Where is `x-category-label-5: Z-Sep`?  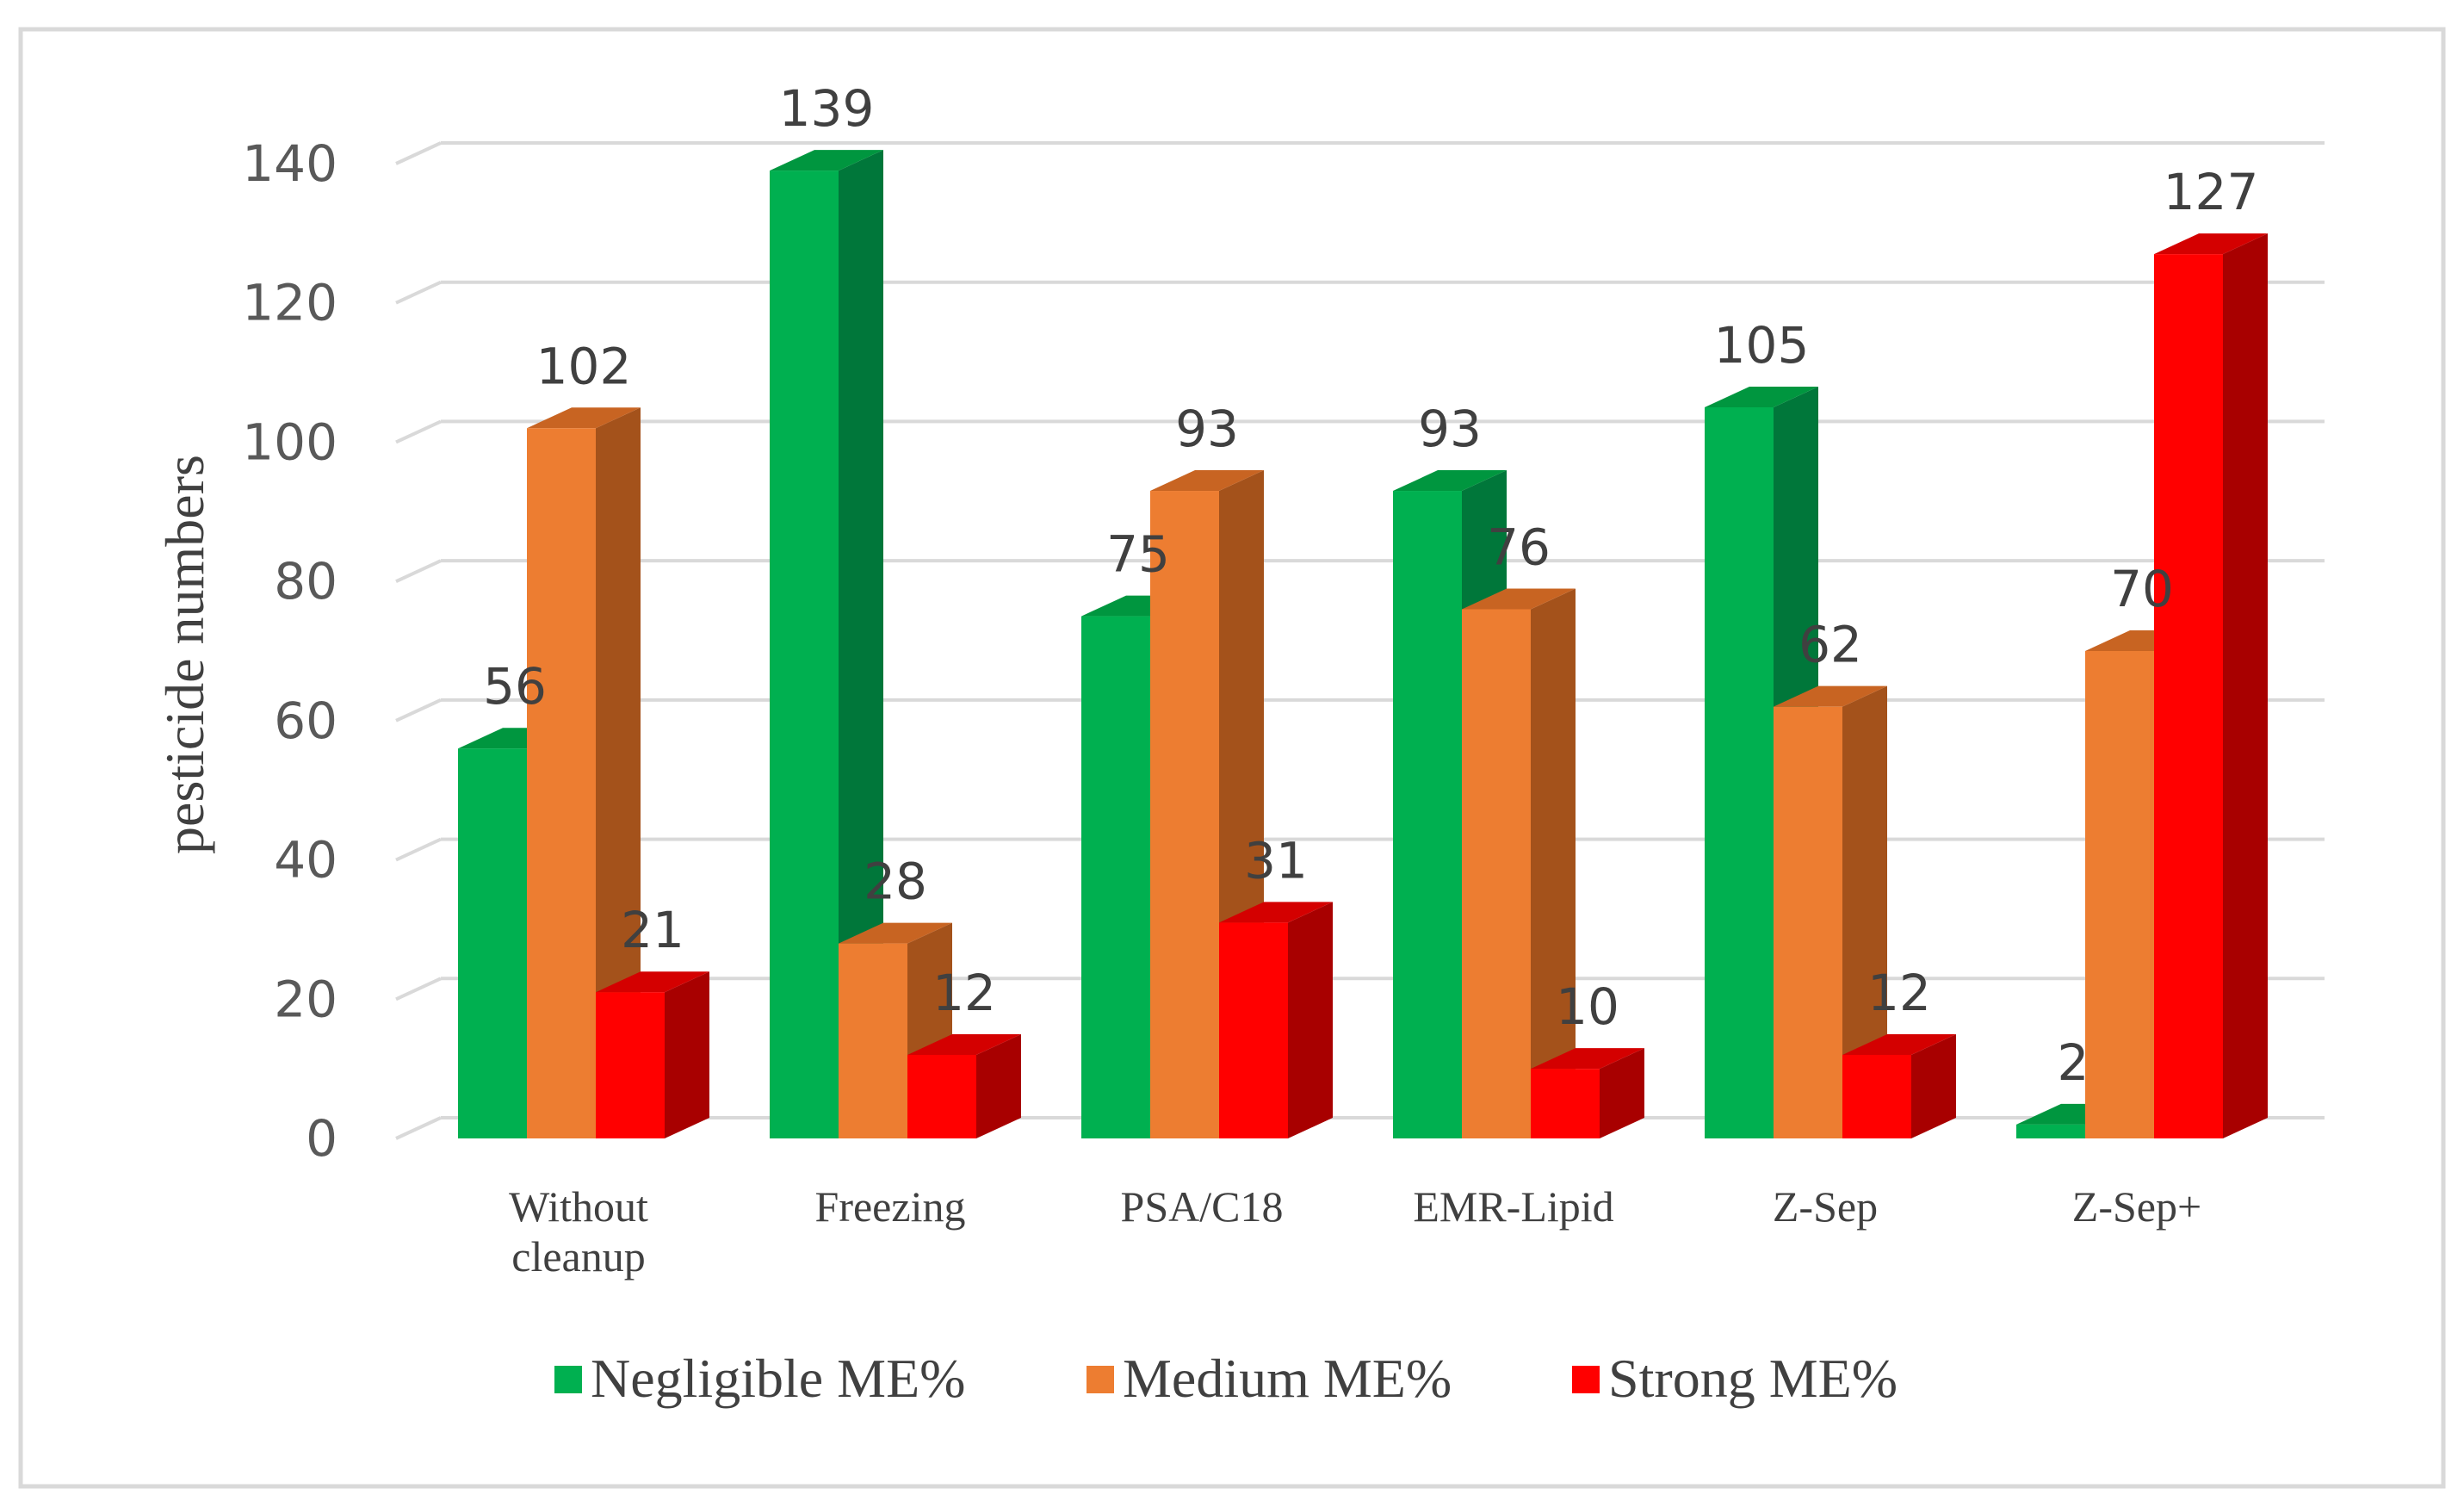 x-category-label-5: Z-Sep is located at coordinates (1825, 1206).